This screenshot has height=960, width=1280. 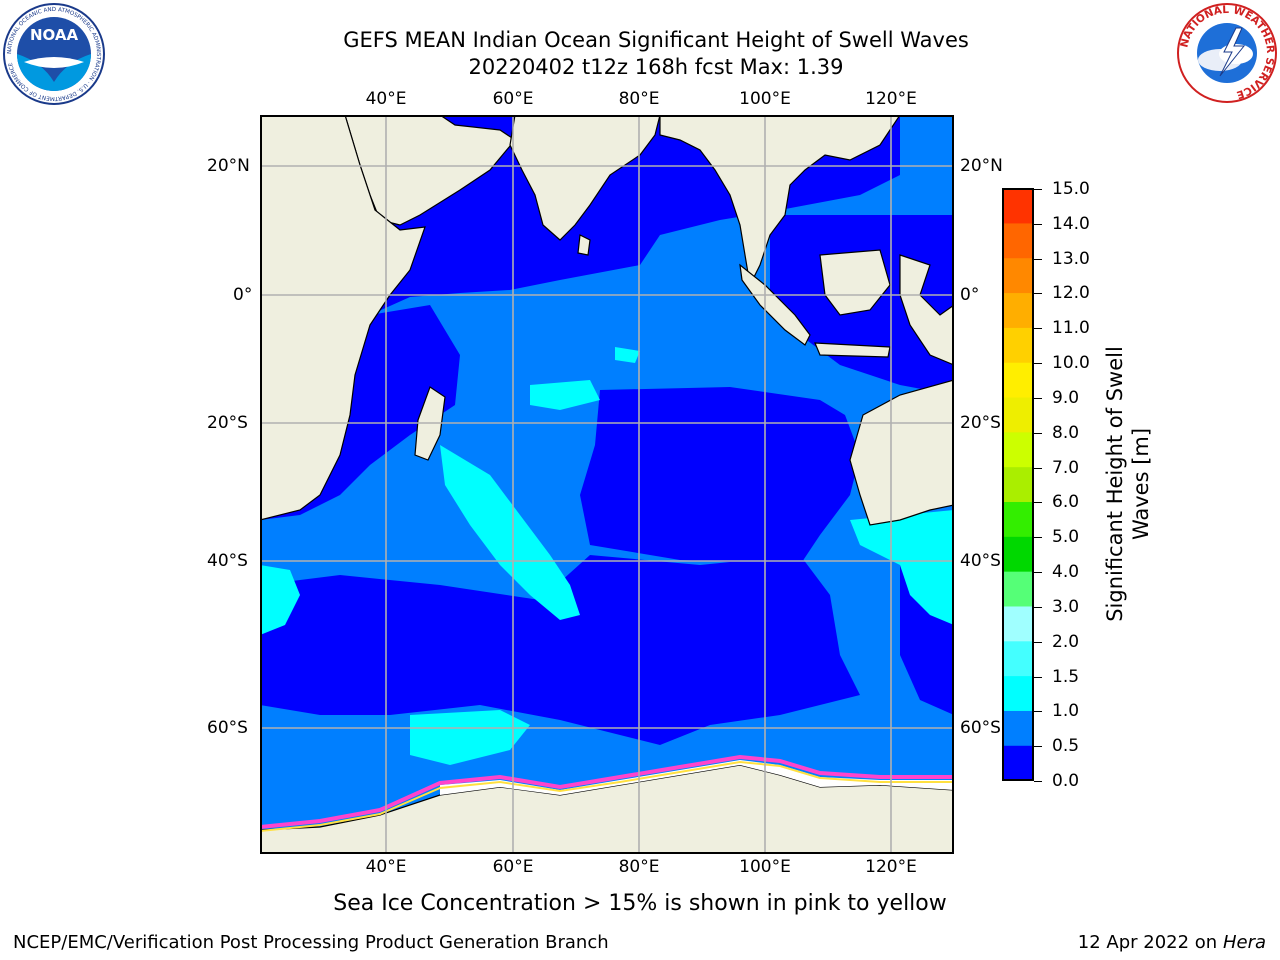 What do you see at coordinates (852, 350) in the screenshot?
I see `land-java` at bounding box center [852, 350].